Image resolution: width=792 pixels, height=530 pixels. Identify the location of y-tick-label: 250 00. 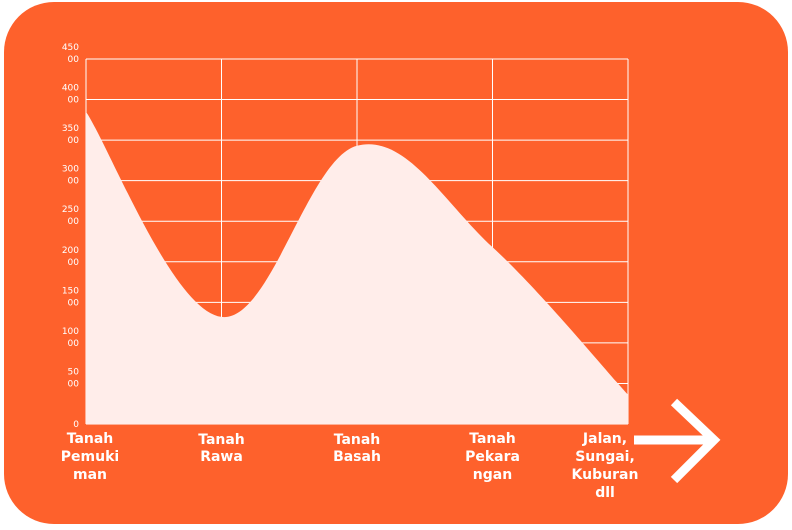
(70, 216).